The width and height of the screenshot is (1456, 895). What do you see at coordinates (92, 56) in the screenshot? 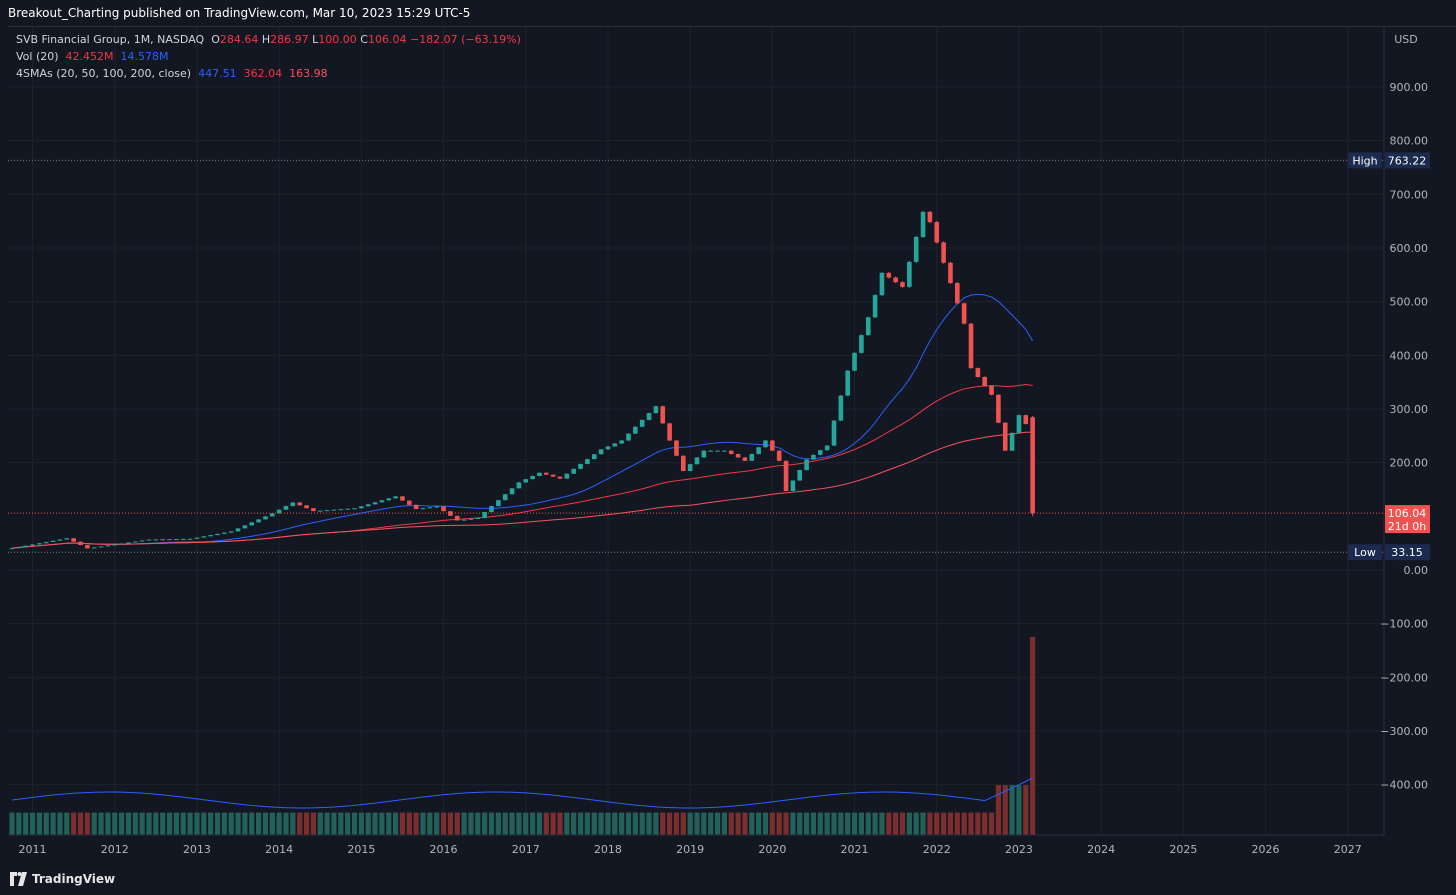
I see `volume-legend: Vol (20) 42.452M 14.578M` at bounding box center [92, 56].